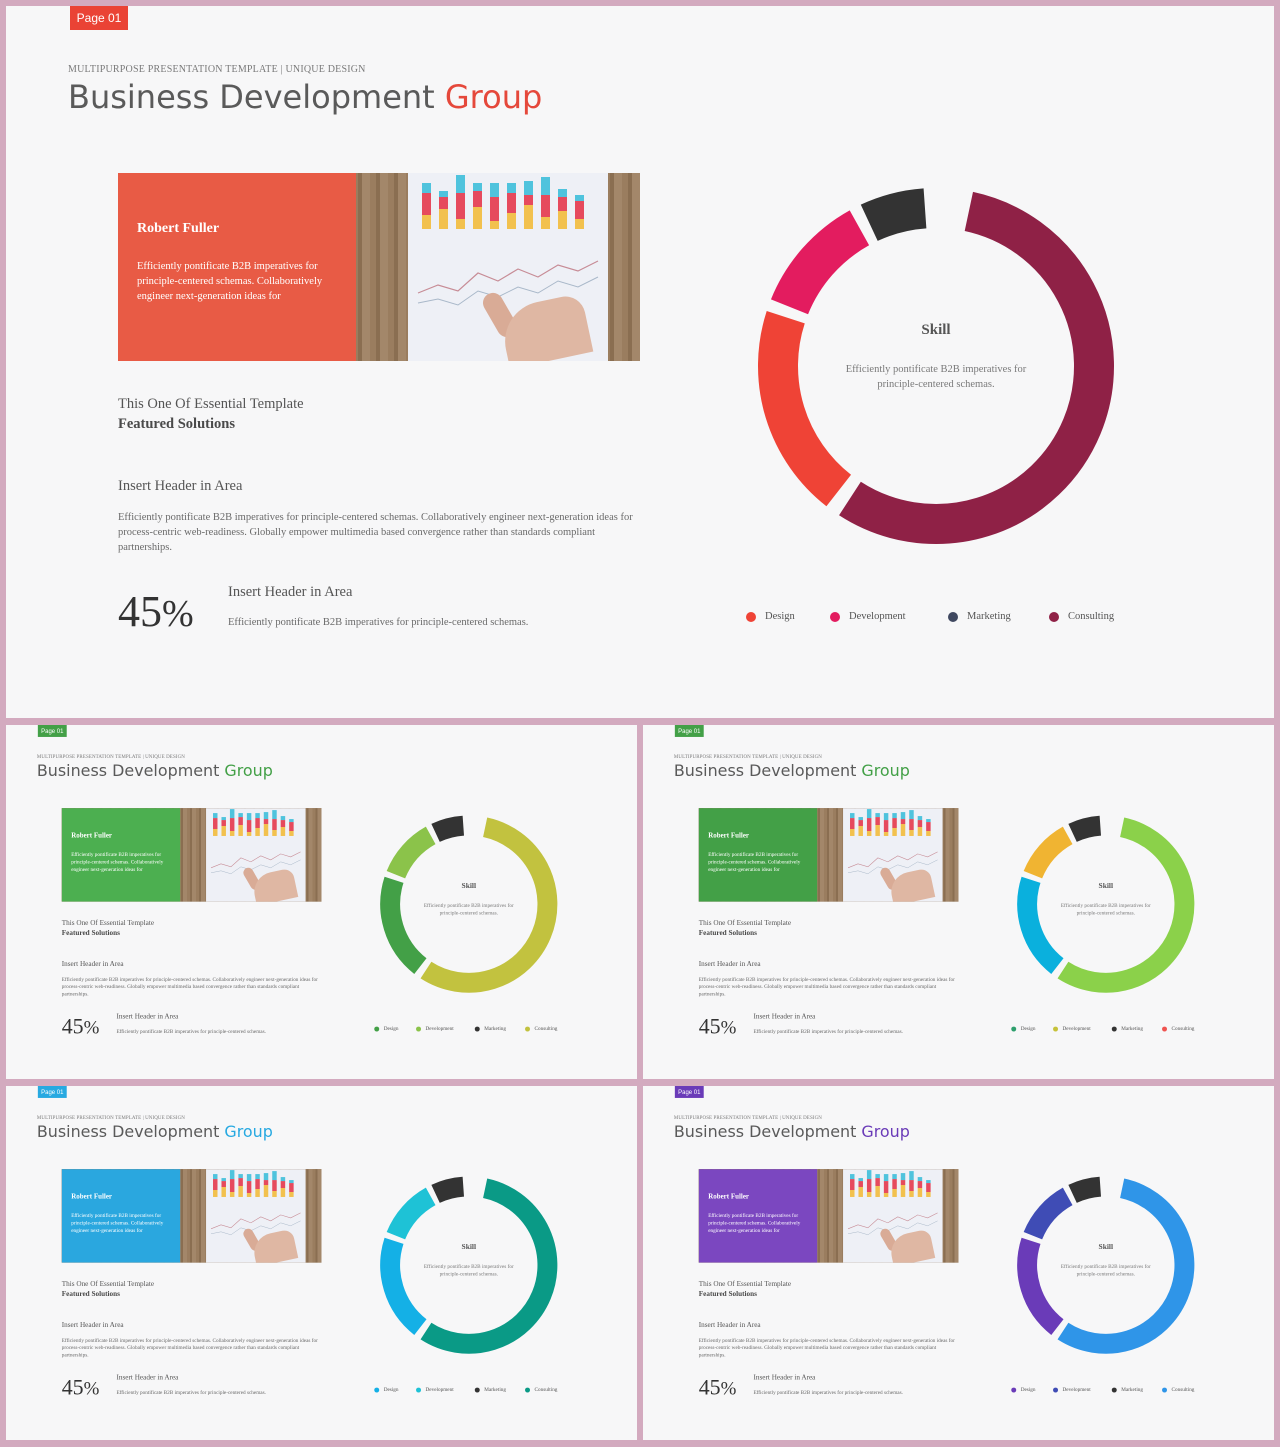  What do you see at coordinates (178, 614) in the screenshot?
I see `percent-symbol: %` at bounding box center [178, 614].